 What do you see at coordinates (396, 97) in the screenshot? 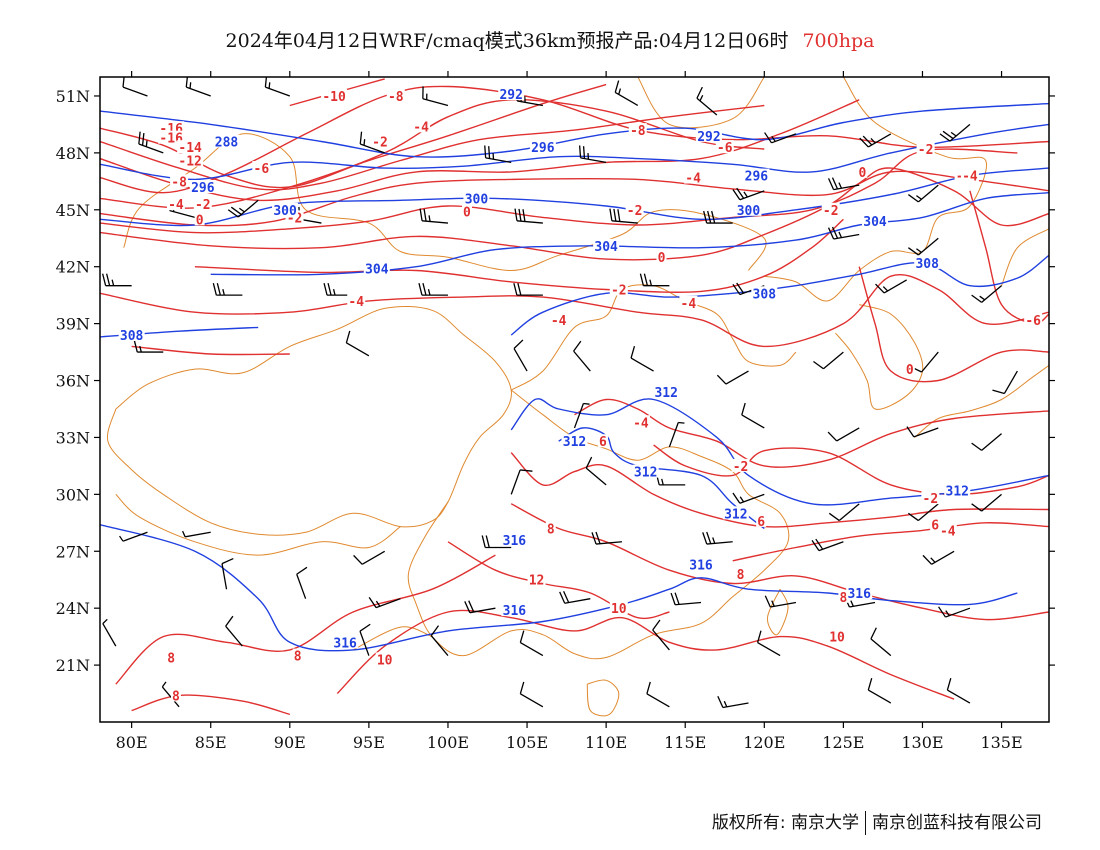
I see `temperature-contour-label: -8` at bounding box center [396, 97].